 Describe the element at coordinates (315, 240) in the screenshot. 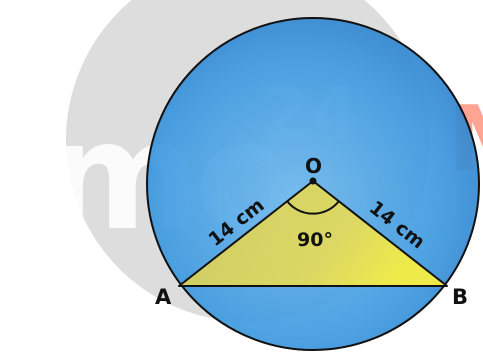

I see `angle-label: 90°` at that location.